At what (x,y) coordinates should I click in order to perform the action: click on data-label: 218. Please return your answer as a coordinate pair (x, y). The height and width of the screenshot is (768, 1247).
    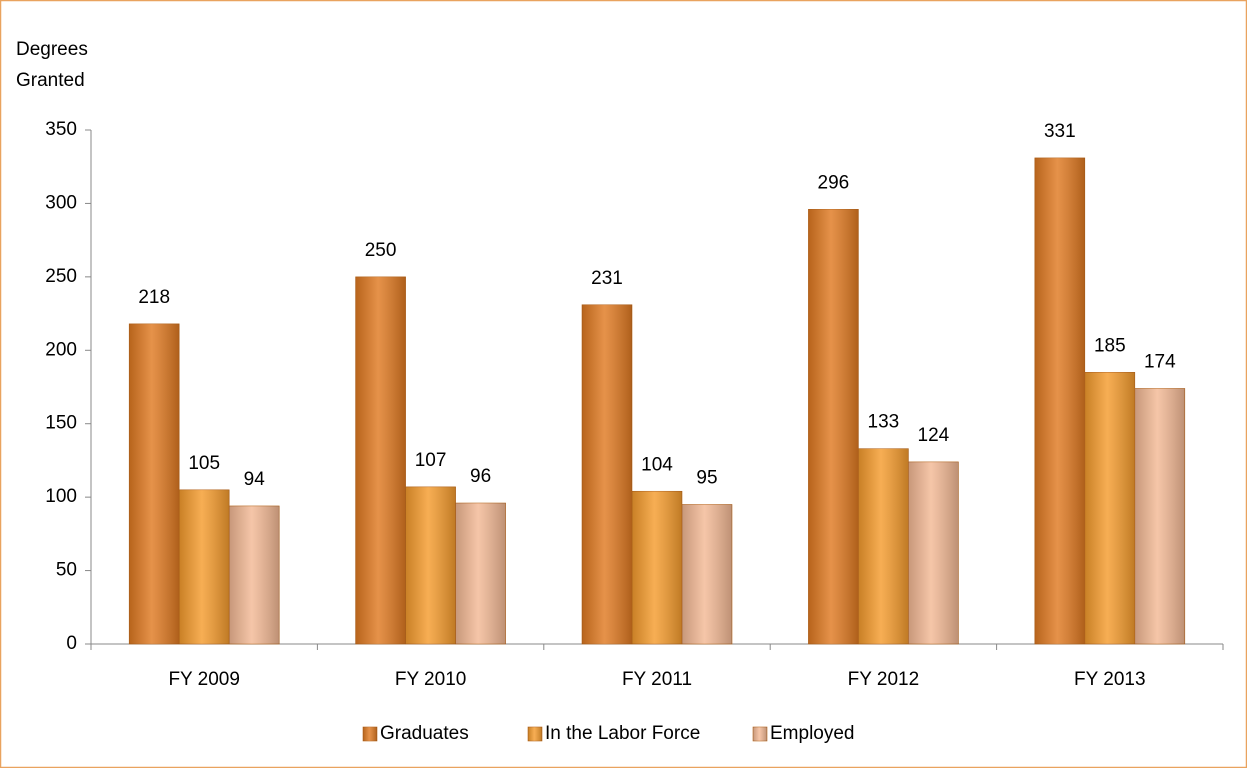
    Looking at the image, I should click on (154, 297).